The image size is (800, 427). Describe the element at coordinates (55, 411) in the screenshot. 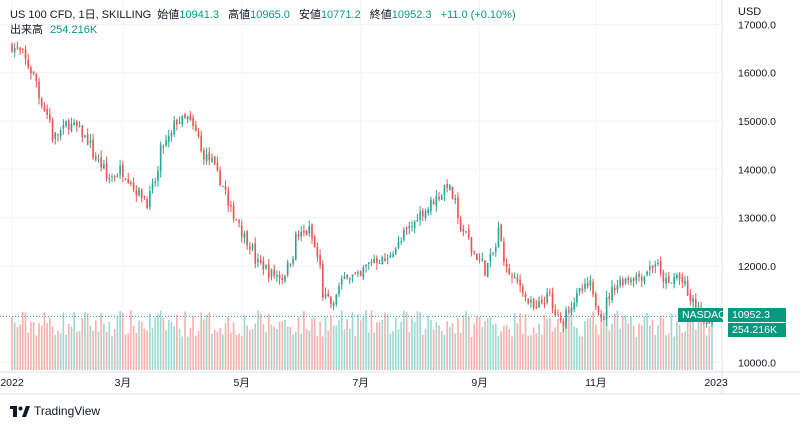

I see `tradingview-logo: TradingView` at that location.